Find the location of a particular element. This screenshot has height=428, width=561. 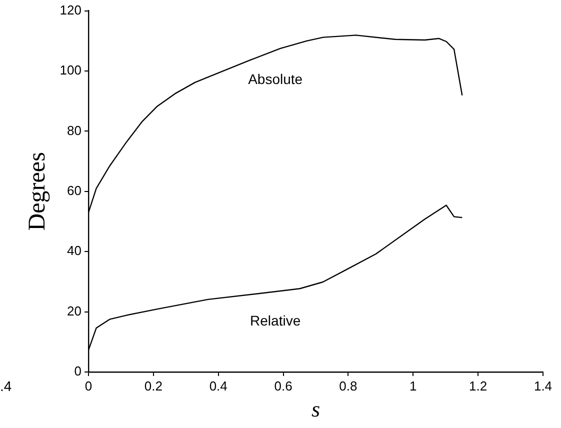

x-tick-label: 0.2 is located at coordinates (153, 386).